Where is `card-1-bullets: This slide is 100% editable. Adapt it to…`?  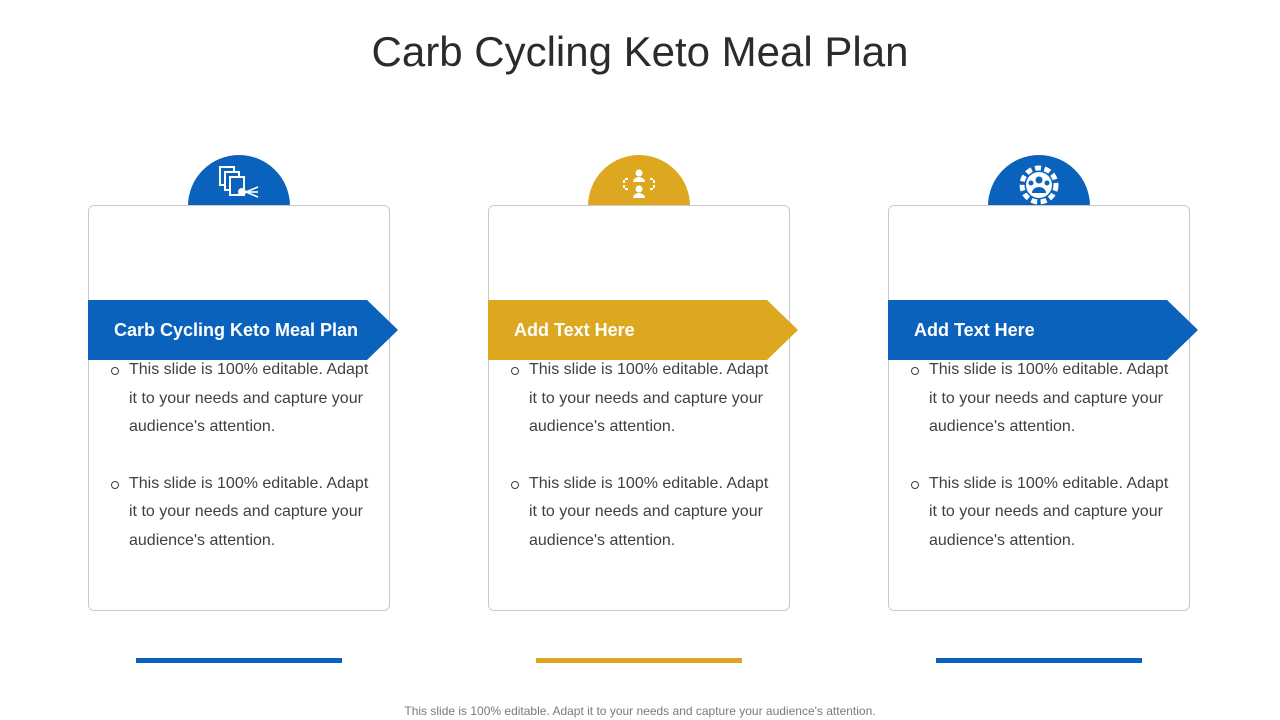
card-1-bullets: This slide is 100% editable. Adapt it to… is located at coordinates (243, 469).